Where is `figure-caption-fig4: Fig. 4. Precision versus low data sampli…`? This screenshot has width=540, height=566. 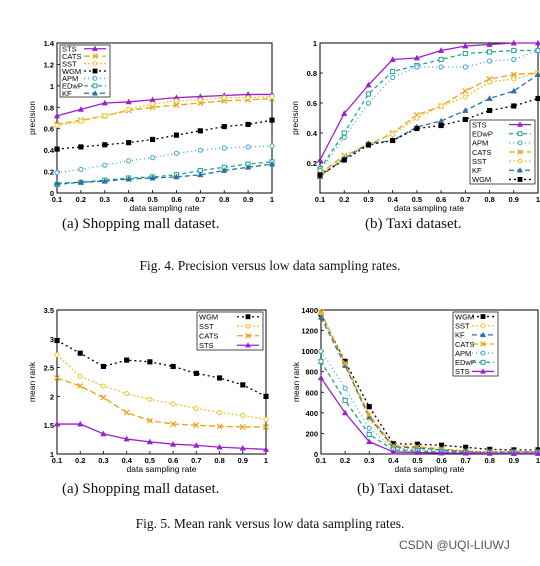 figure-caption-fig4: Fig. 4. Precision versus low data sampli… is located at coordinates (270, 265).